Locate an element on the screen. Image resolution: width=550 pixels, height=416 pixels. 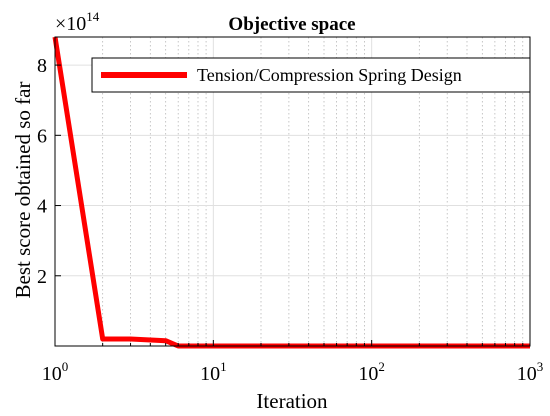
y-multiplier-base: 10 is located at coordinates (76, 24).